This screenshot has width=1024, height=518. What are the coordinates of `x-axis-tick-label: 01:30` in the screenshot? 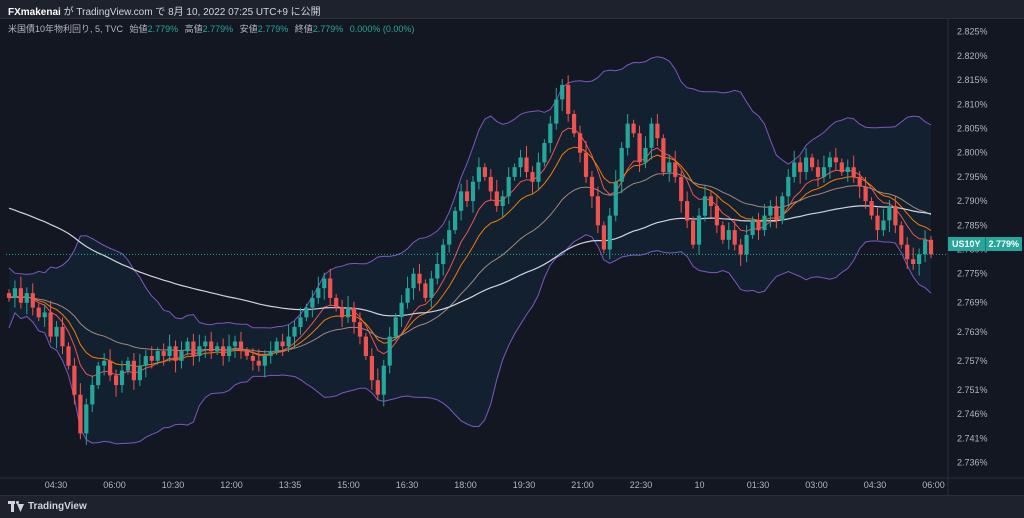 It's located at (758, 485).